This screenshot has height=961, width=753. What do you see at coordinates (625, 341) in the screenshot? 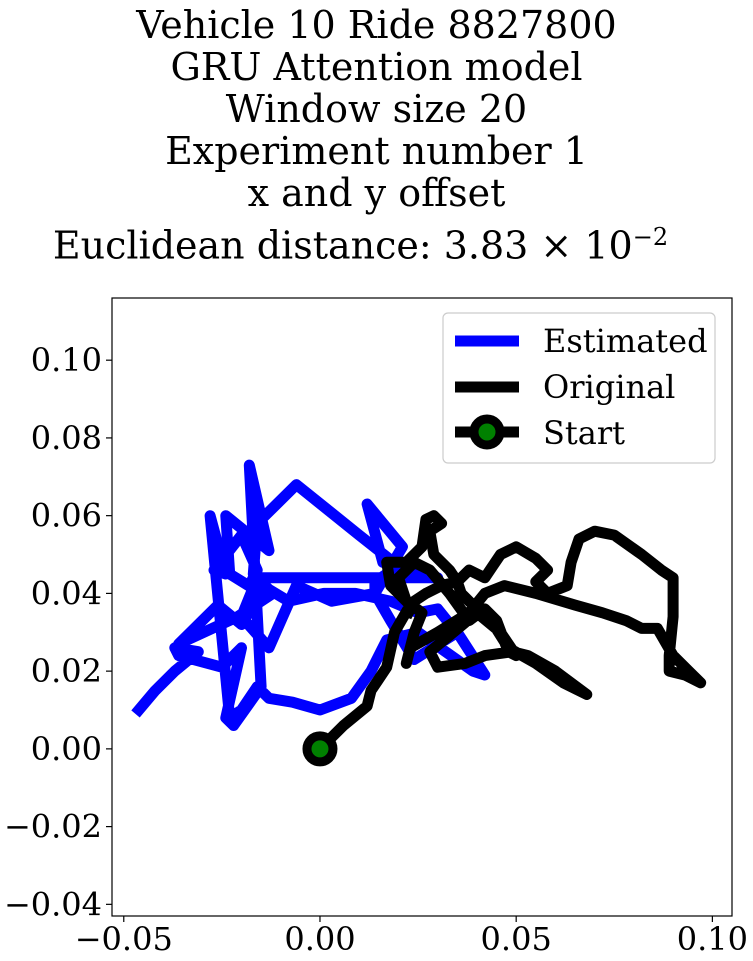
I see `legend-estimated-label: Estimated` at bounding box center [625, 341].